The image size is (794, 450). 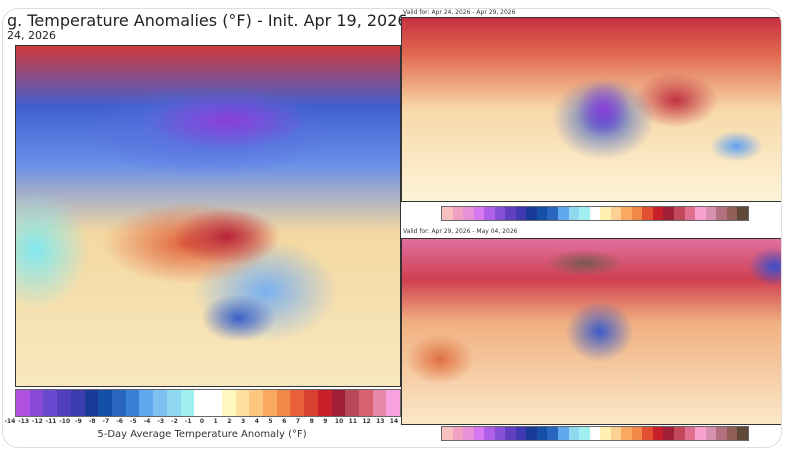 What do you see at coordinates (380, 421) in the screenshot?
I see `colorbar-tick-label: 13` at bounding box center [380, 421].